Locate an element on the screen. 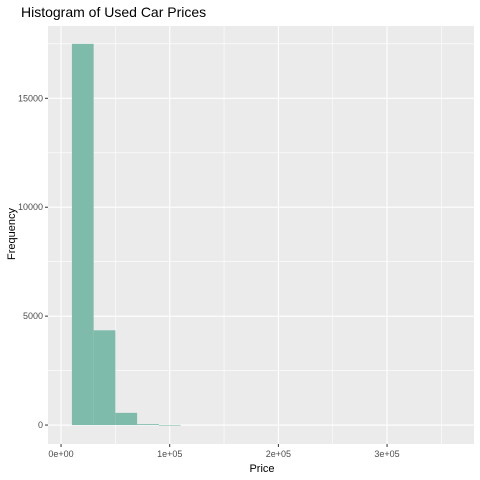 Image resolution: width=480 pixels, height=480 pixels. y-tick-label: 15000 is located at coordinates (30, 98).